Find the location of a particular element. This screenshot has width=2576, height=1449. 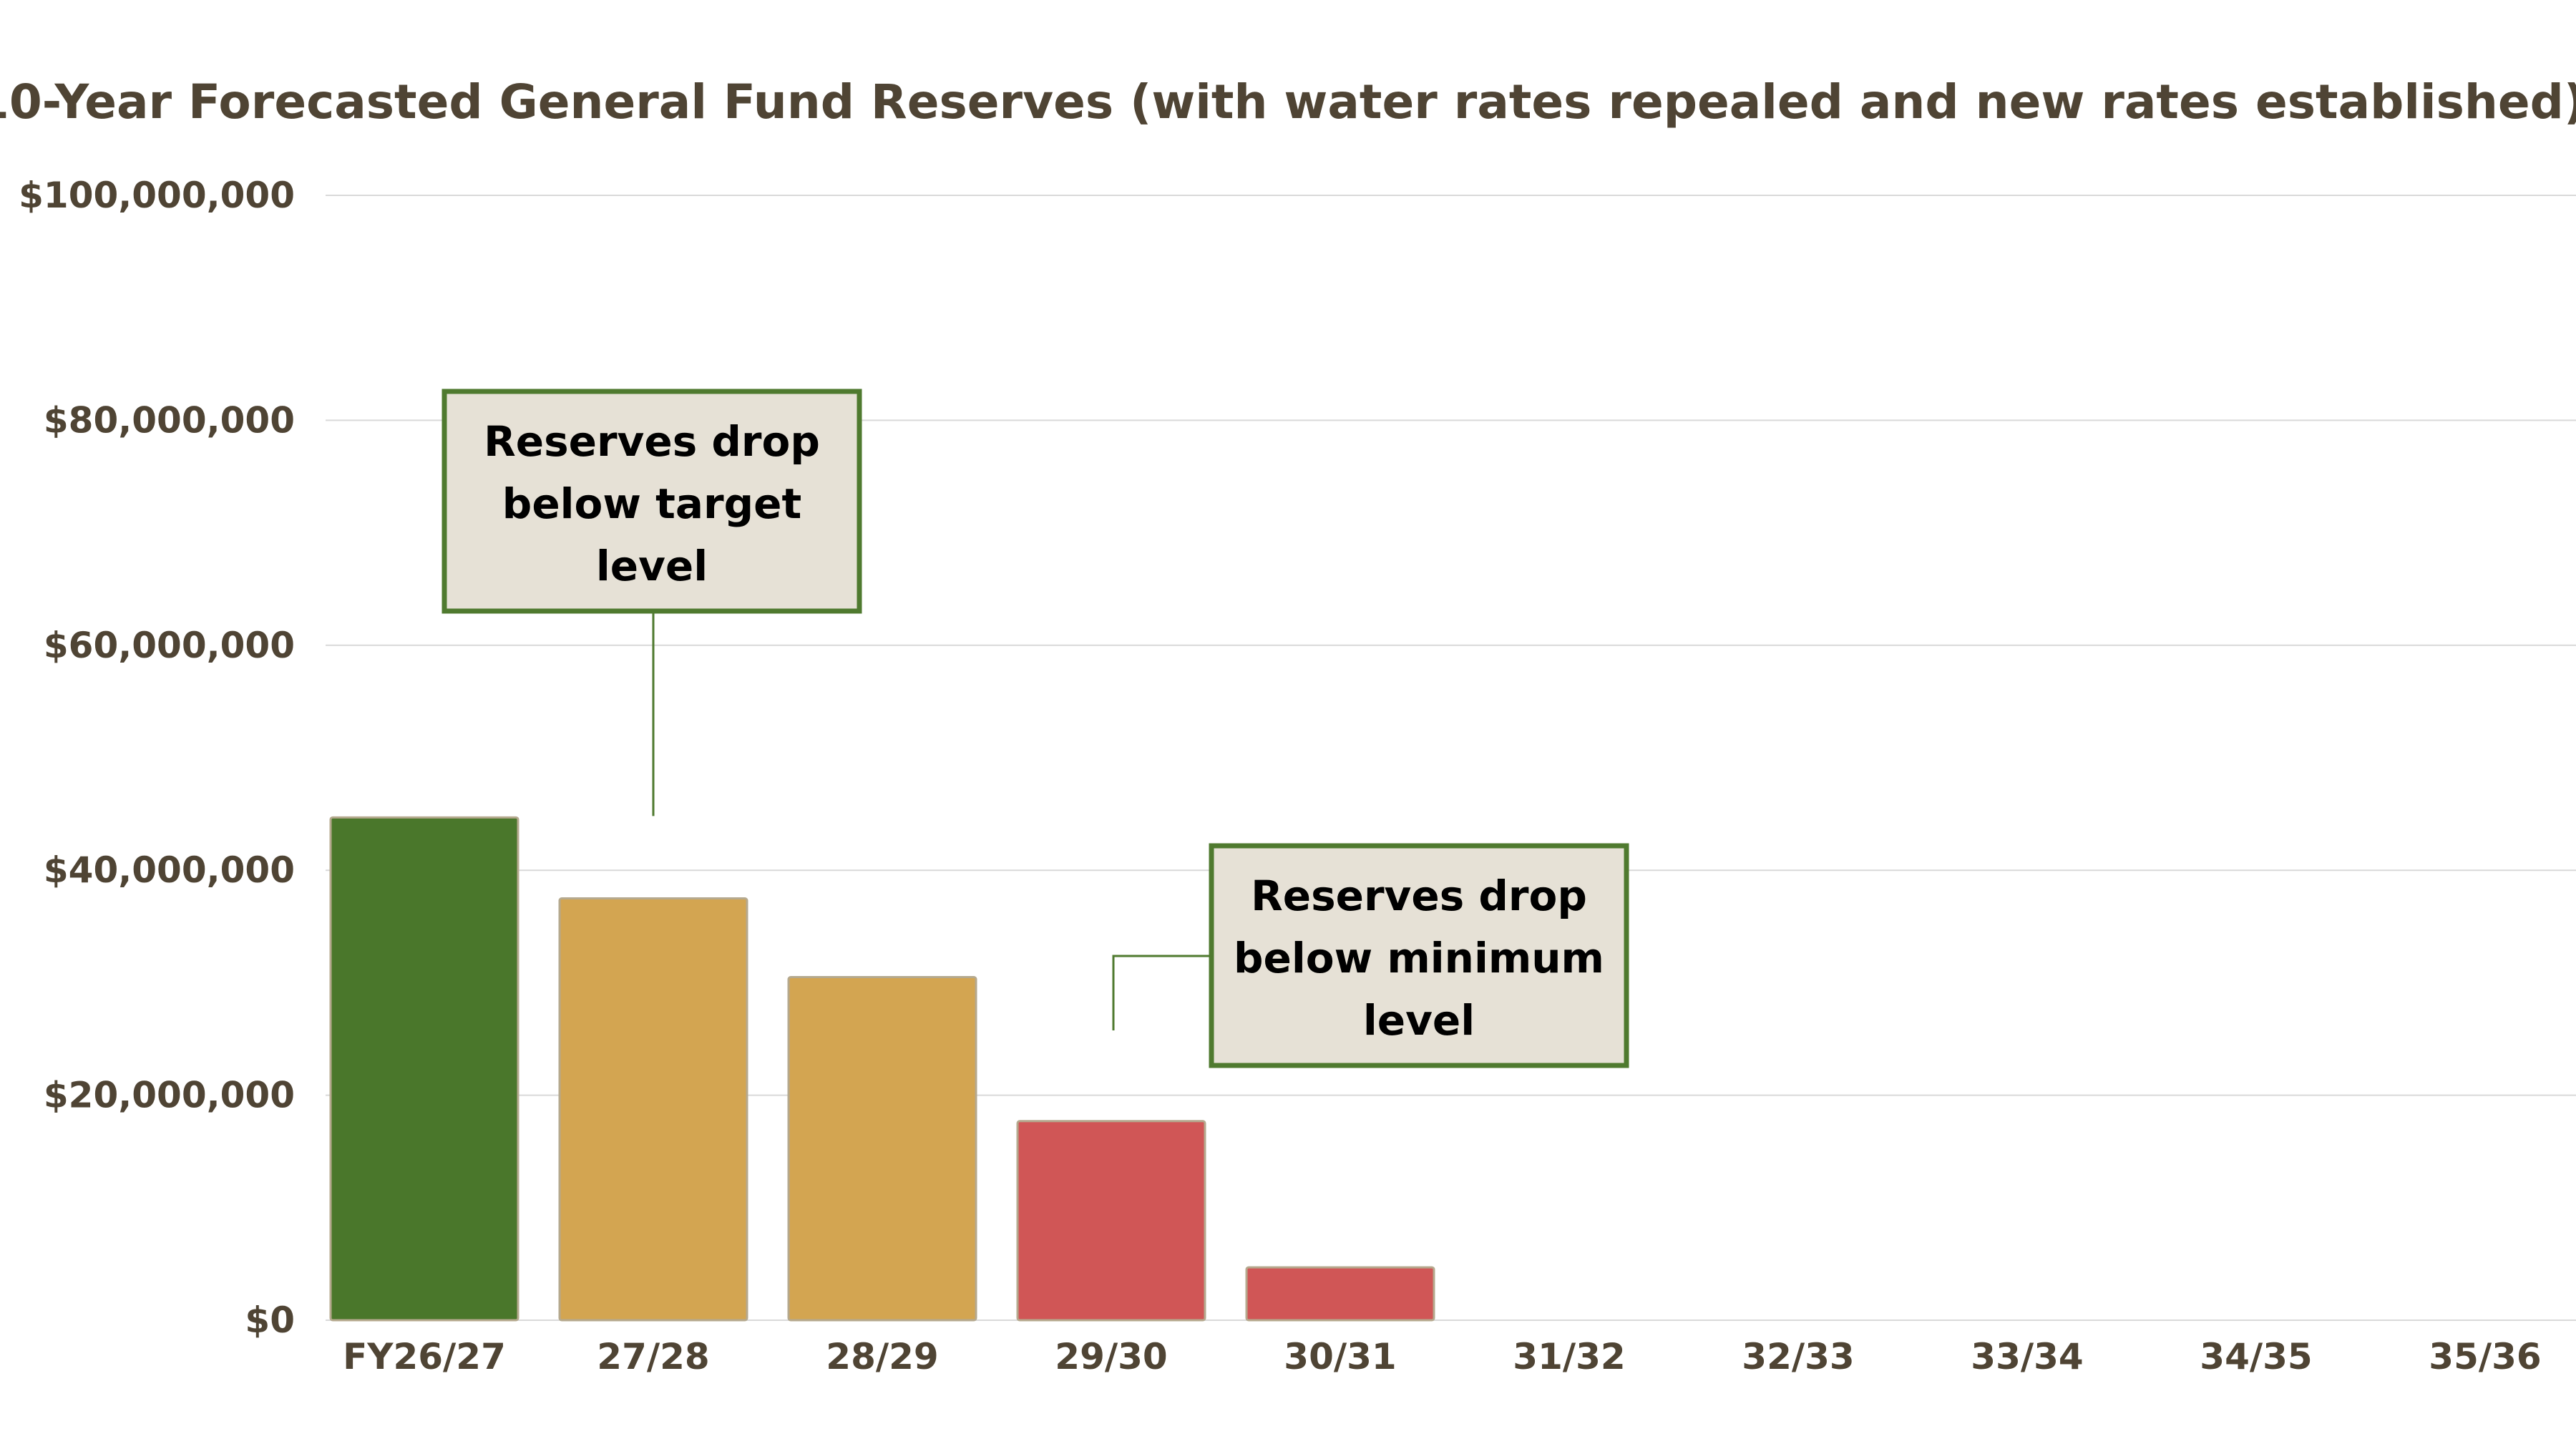

bars is located at coordinates (882, 1069).